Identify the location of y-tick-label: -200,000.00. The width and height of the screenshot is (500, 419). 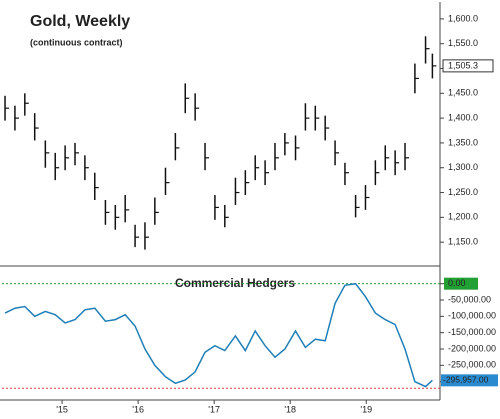
(472, 348).